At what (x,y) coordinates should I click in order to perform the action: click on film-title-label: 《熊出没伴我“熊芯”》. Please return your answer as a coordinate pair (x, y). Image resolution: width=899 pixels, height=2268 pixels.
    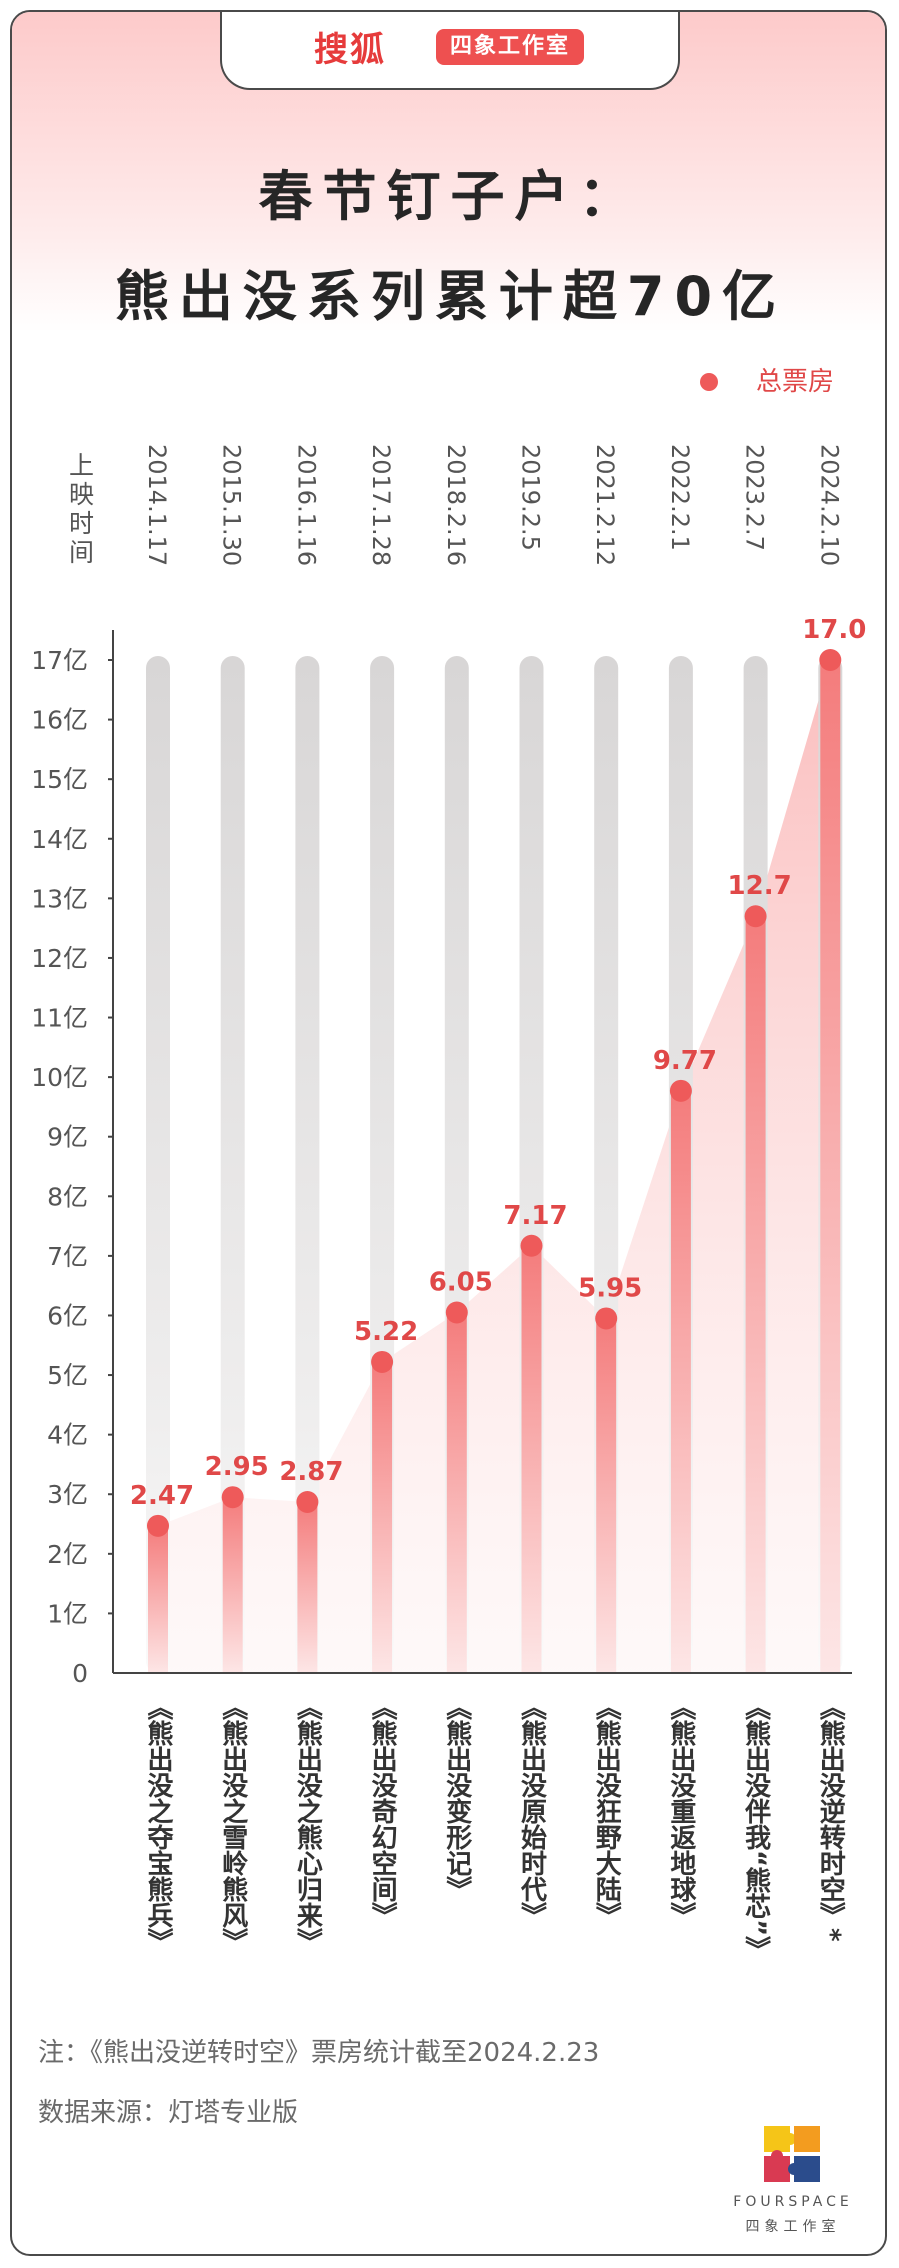
    Looking at the image, I should click on (756, 1828).